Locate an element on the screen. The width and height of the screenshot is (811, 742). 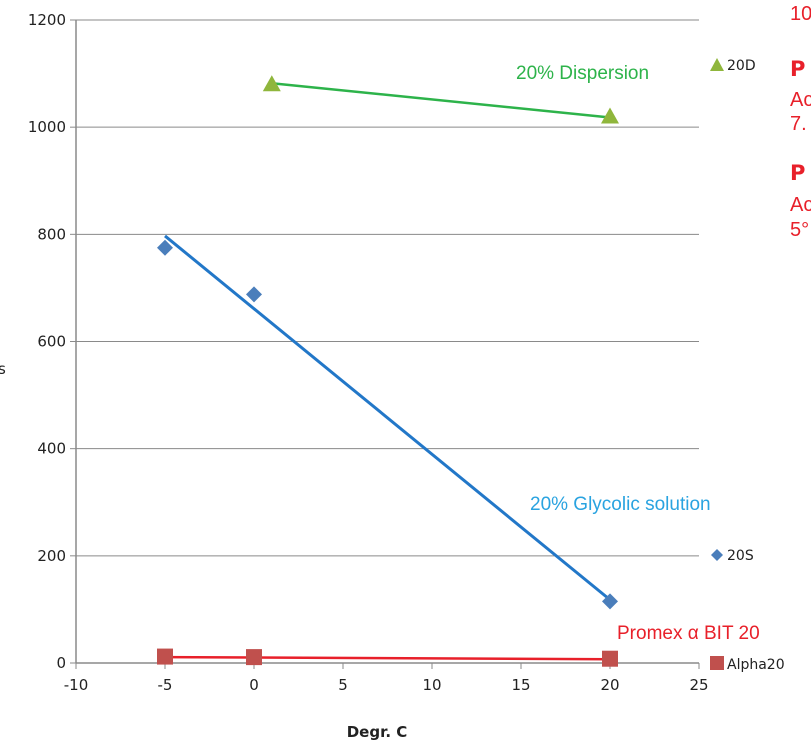
y-tick-label-1000: 1000 is located at coordinates (47, 127).